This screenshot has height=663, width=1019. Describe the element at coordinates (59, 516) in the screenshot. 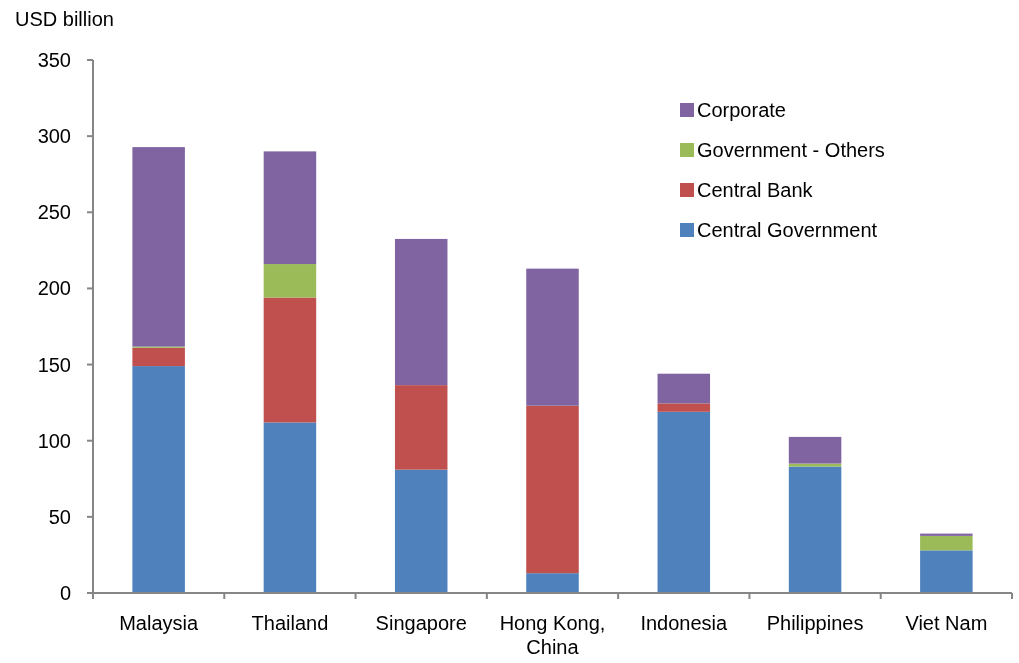

I see `y-tick-label: 50` at that location.